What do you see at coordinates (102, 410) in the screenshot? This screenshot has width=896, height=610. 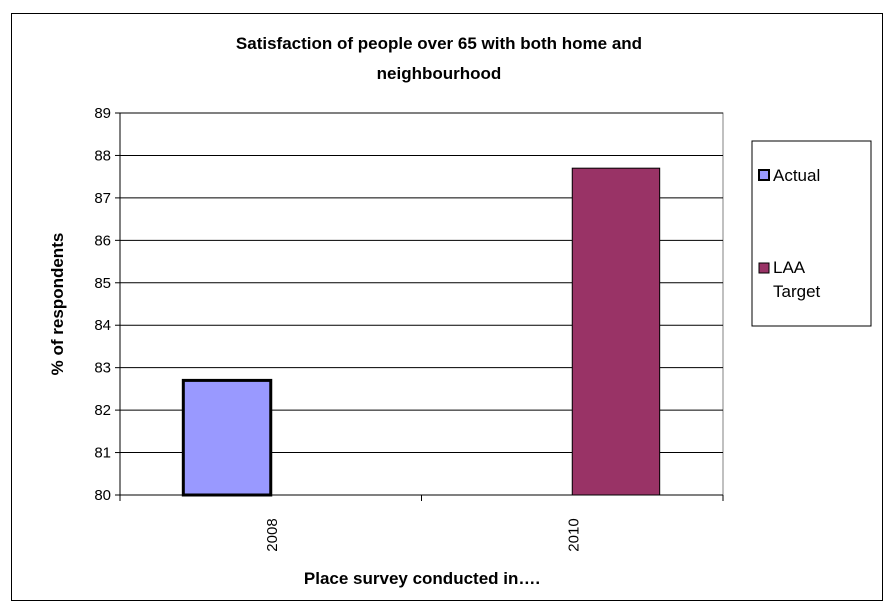 I see `y-tick-label-82: 82` at bounding box center [102, 410].